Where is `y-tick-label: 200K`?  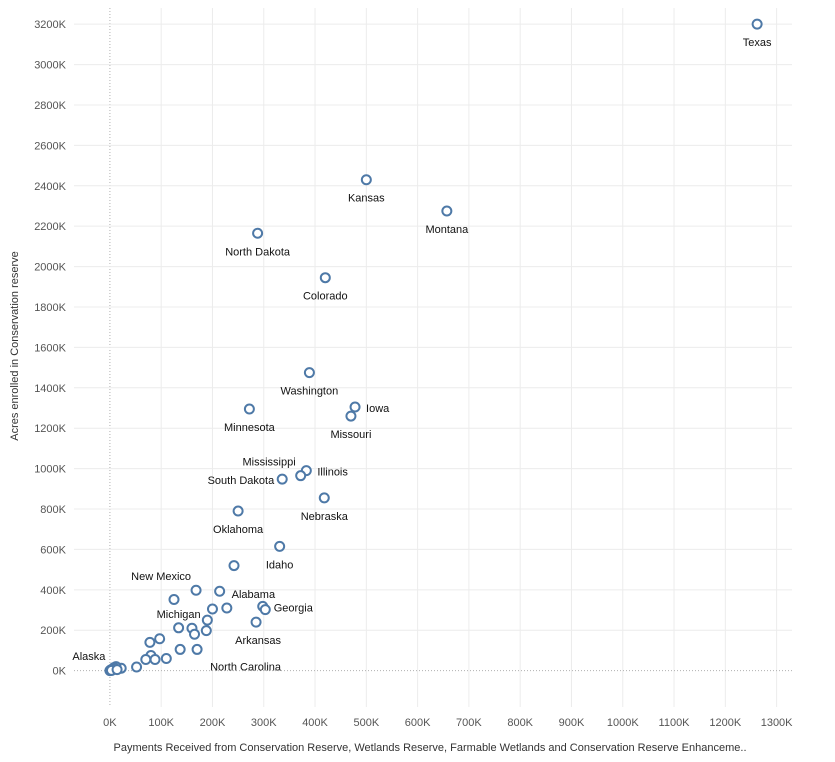 y-tick-label: 200K is located at coordinates (53, 631).